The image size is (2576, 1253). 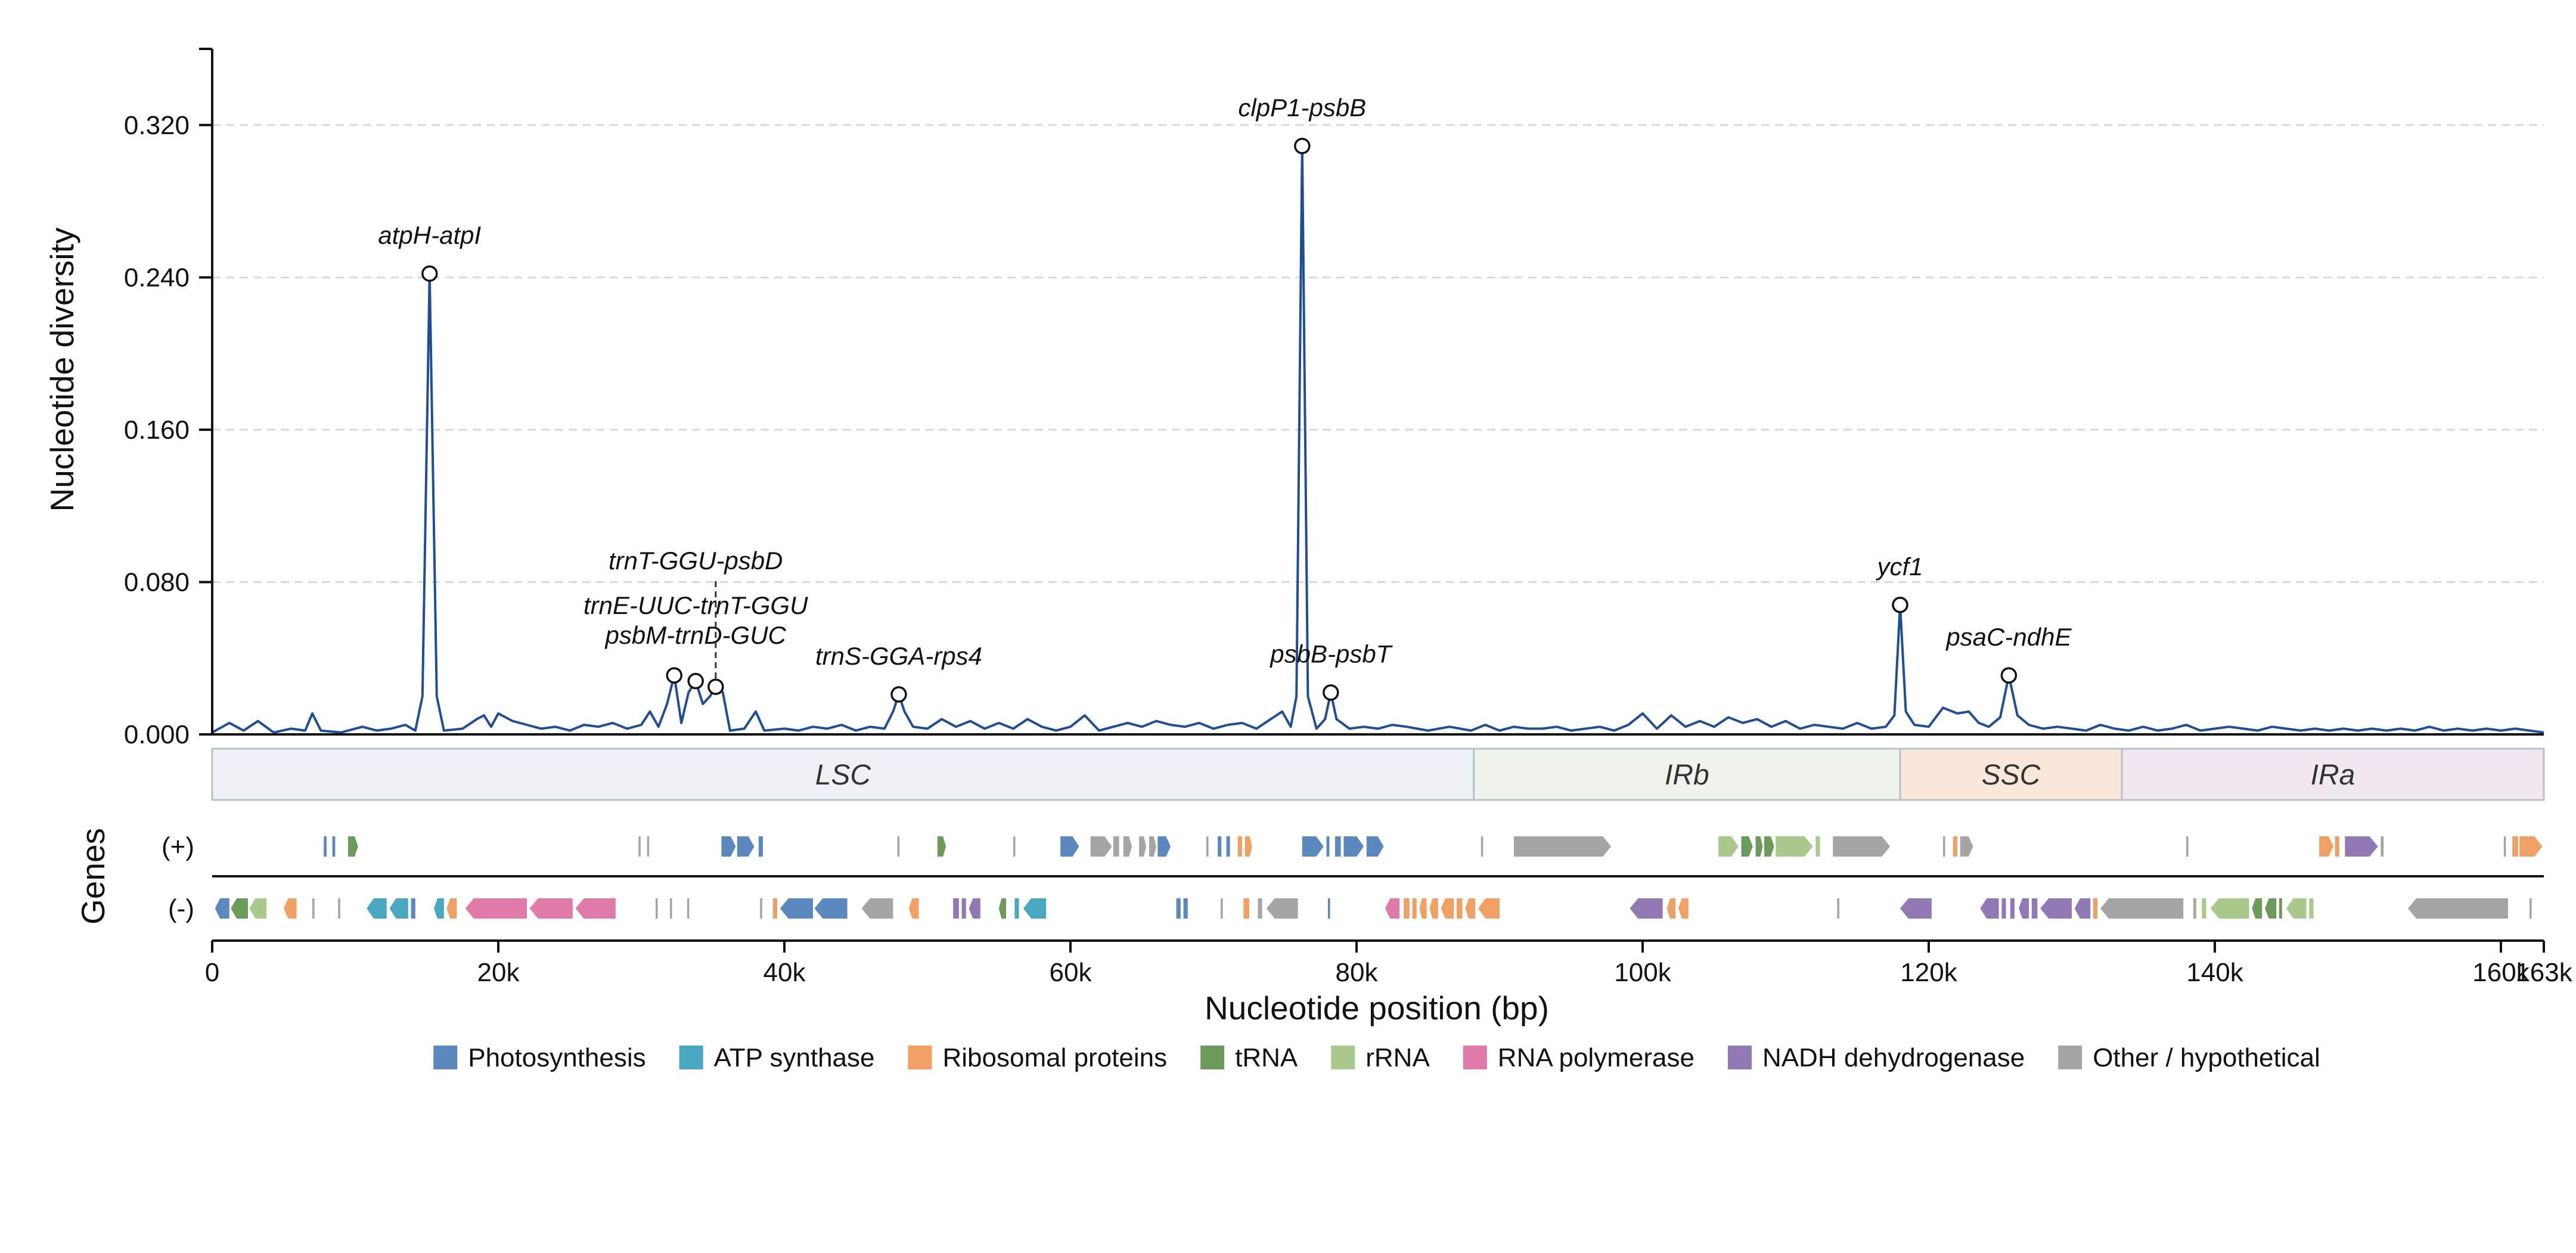 I want to click on peak-label: trnS-GGA-rps4, so click(x=899, y=656).